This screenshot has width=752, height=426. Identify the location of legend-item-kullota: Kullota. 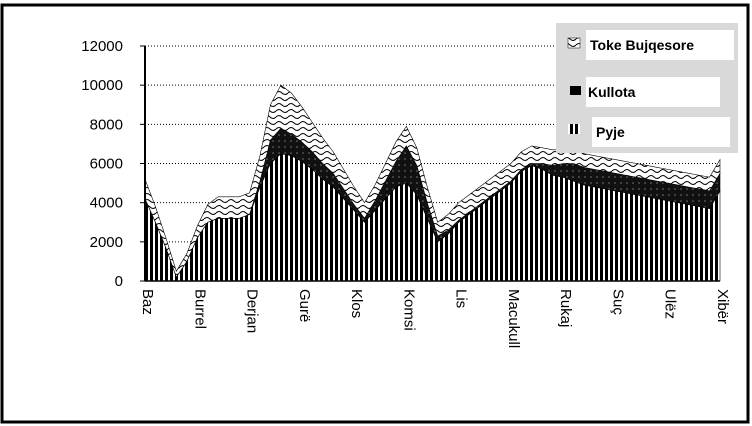
(645, 92).